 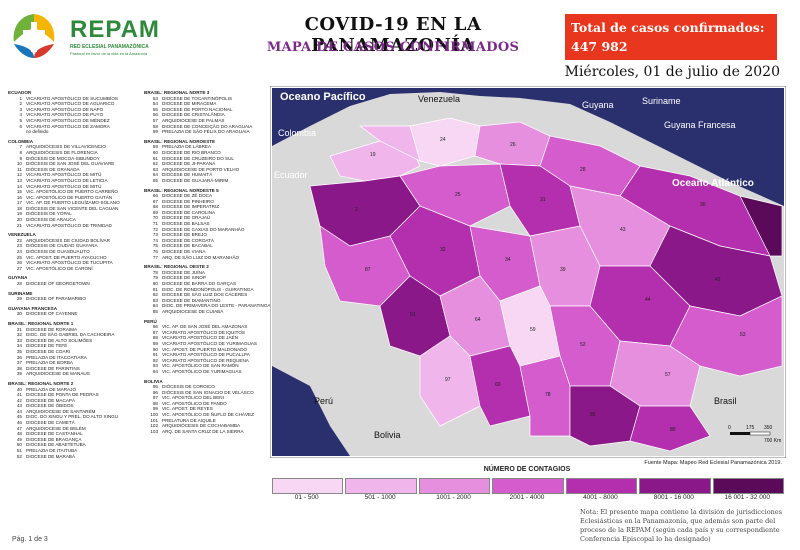 I want to click on svg-text: 85, so click(x=593, y=415).